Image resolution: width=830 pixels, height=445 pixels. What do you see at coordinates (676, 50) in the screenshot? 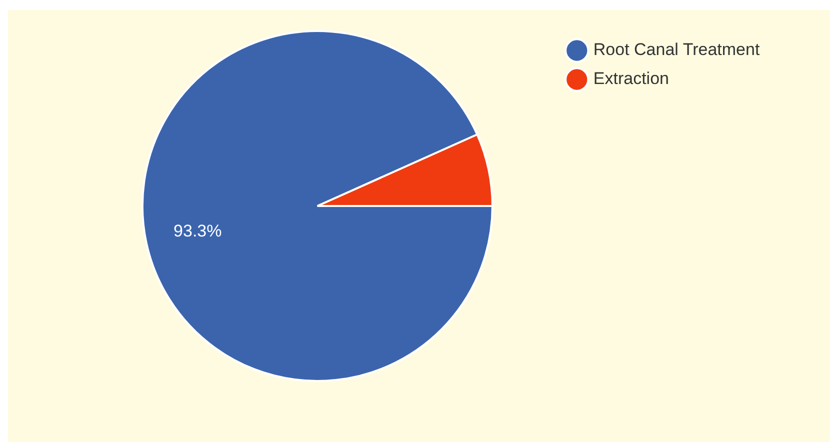
I see `legend-label: Root Canal Treatment` at bounding box center [676, 50].